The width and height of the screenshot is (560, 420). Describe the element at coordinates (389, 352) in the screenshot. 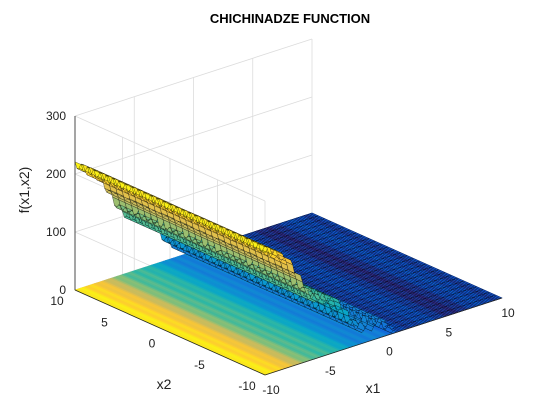

I see `x1-tick-label: 0` at that location.